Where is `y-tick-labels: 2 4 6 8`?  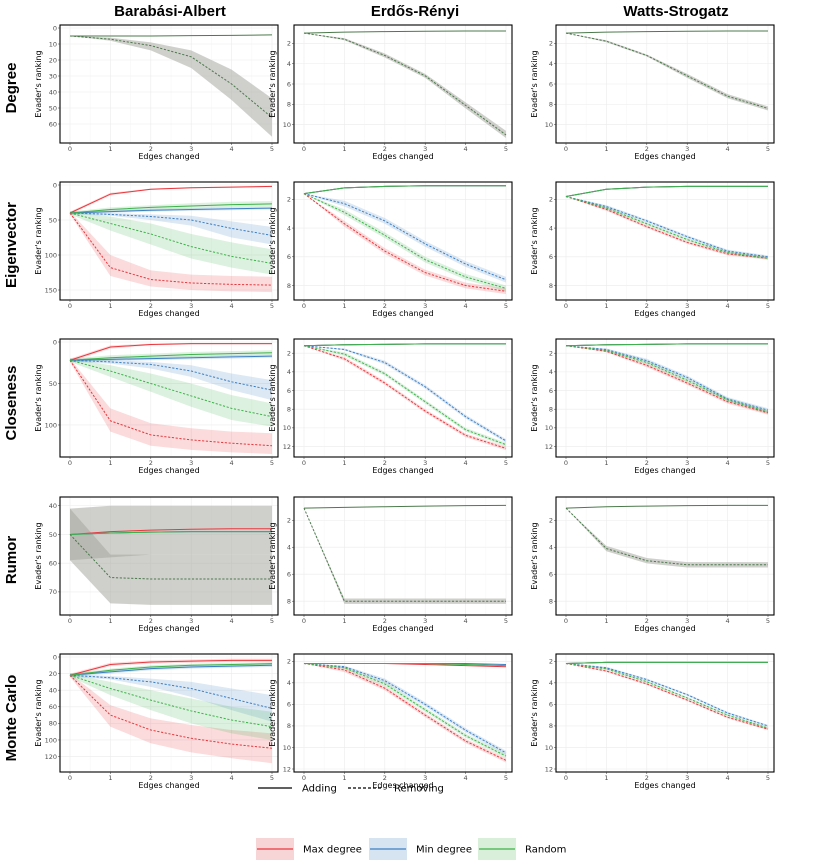
y-tick-labels: 2 4 6 8 is located at coordinates (290, 243).